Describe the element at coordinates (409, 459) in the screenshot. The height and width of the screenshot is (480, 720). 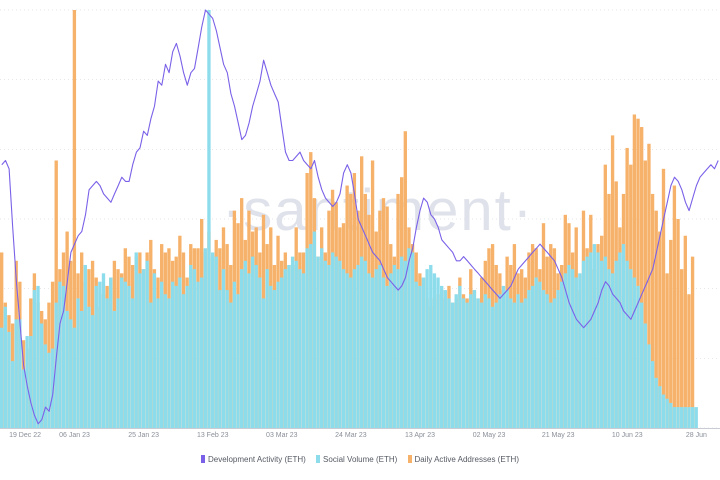
I see `legend-swatch-daa` at that location.